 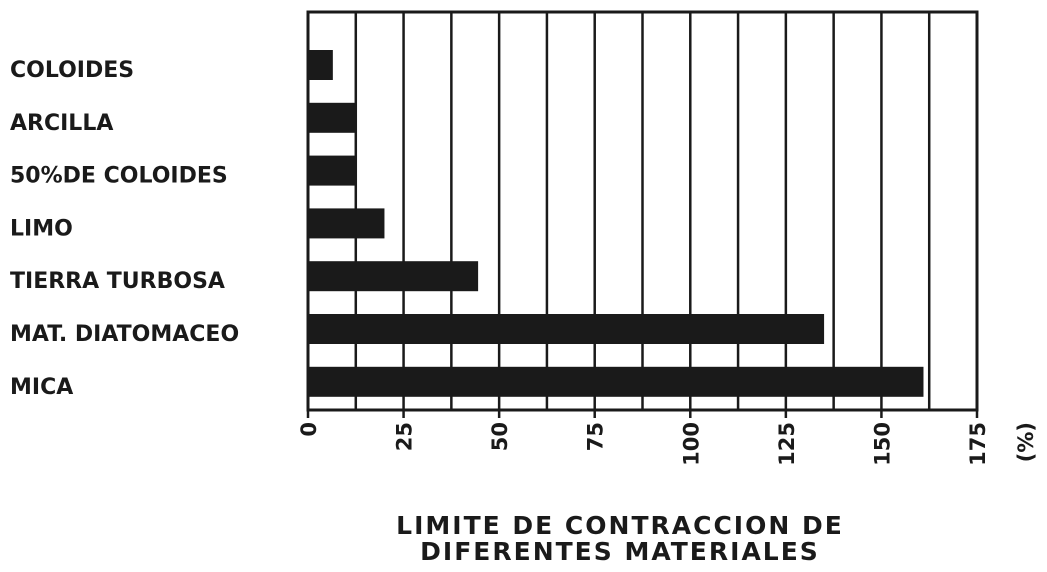 I want to click on y-tick-label: COLOIDES, so click(x=72, y=70).